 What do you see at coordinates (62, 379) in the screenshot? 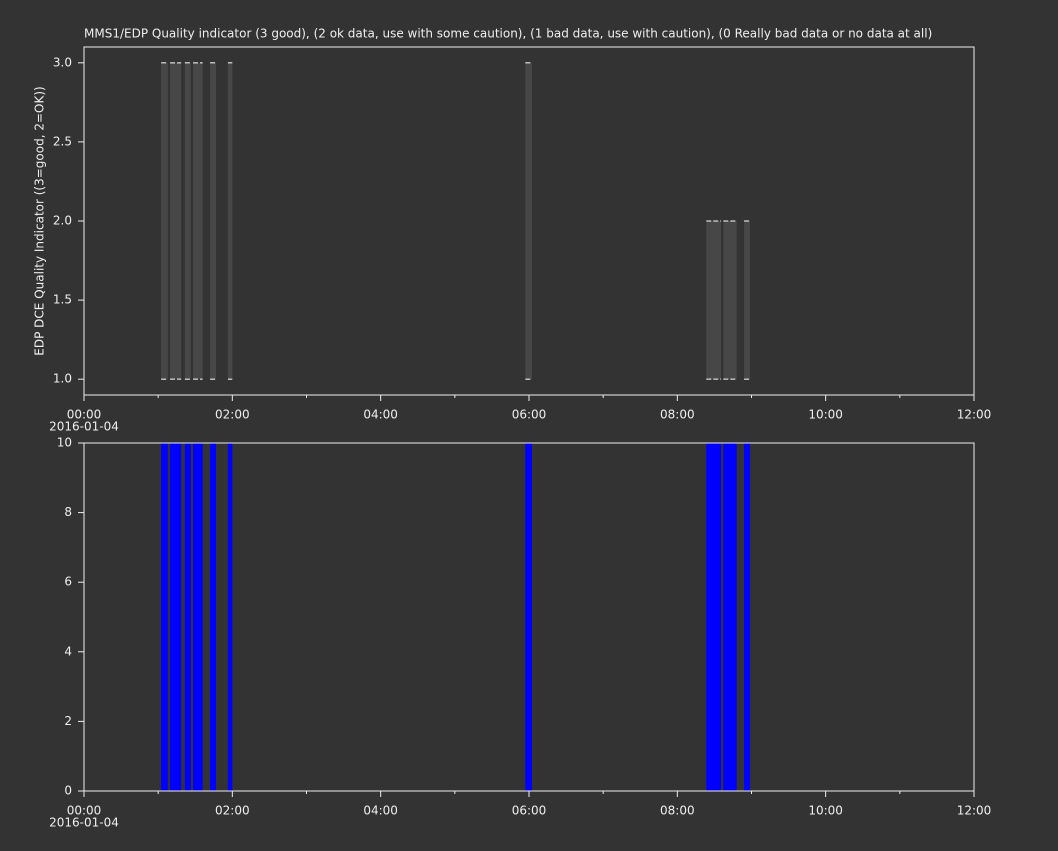
I see `y-tick-label: 1.0` at bounding box center [62, 379].